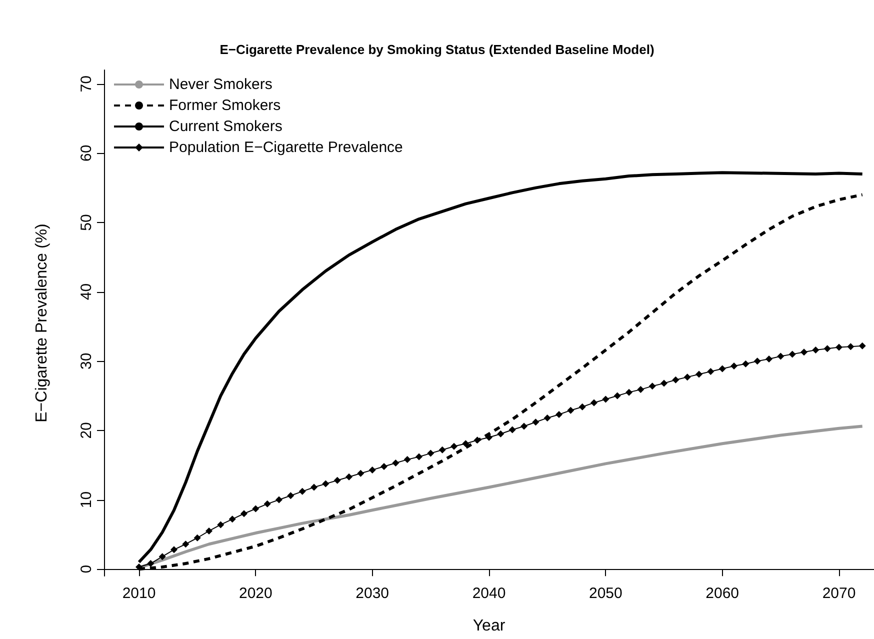  Describe the element at coordinates (437, 49) in the screenshot. I see `chart-title: E−Cigarette Prevalence by Smoking Status (Extended Baseline Model)` at that location.